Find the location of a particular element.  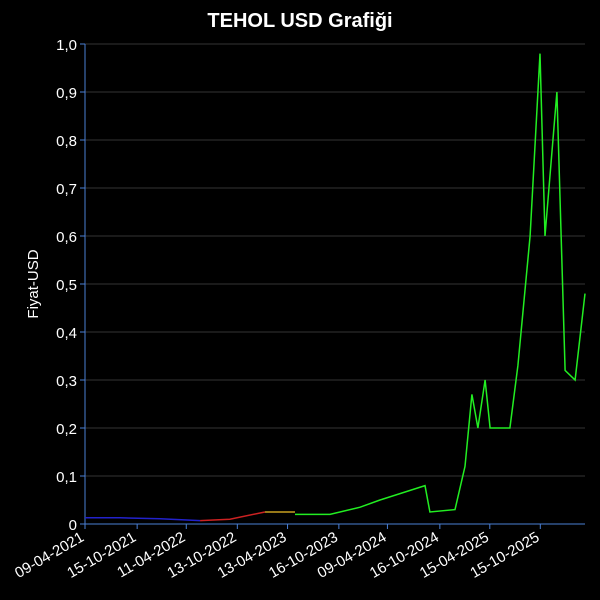

y-tick-label: 0,4 is located at coordinates (66, 333).